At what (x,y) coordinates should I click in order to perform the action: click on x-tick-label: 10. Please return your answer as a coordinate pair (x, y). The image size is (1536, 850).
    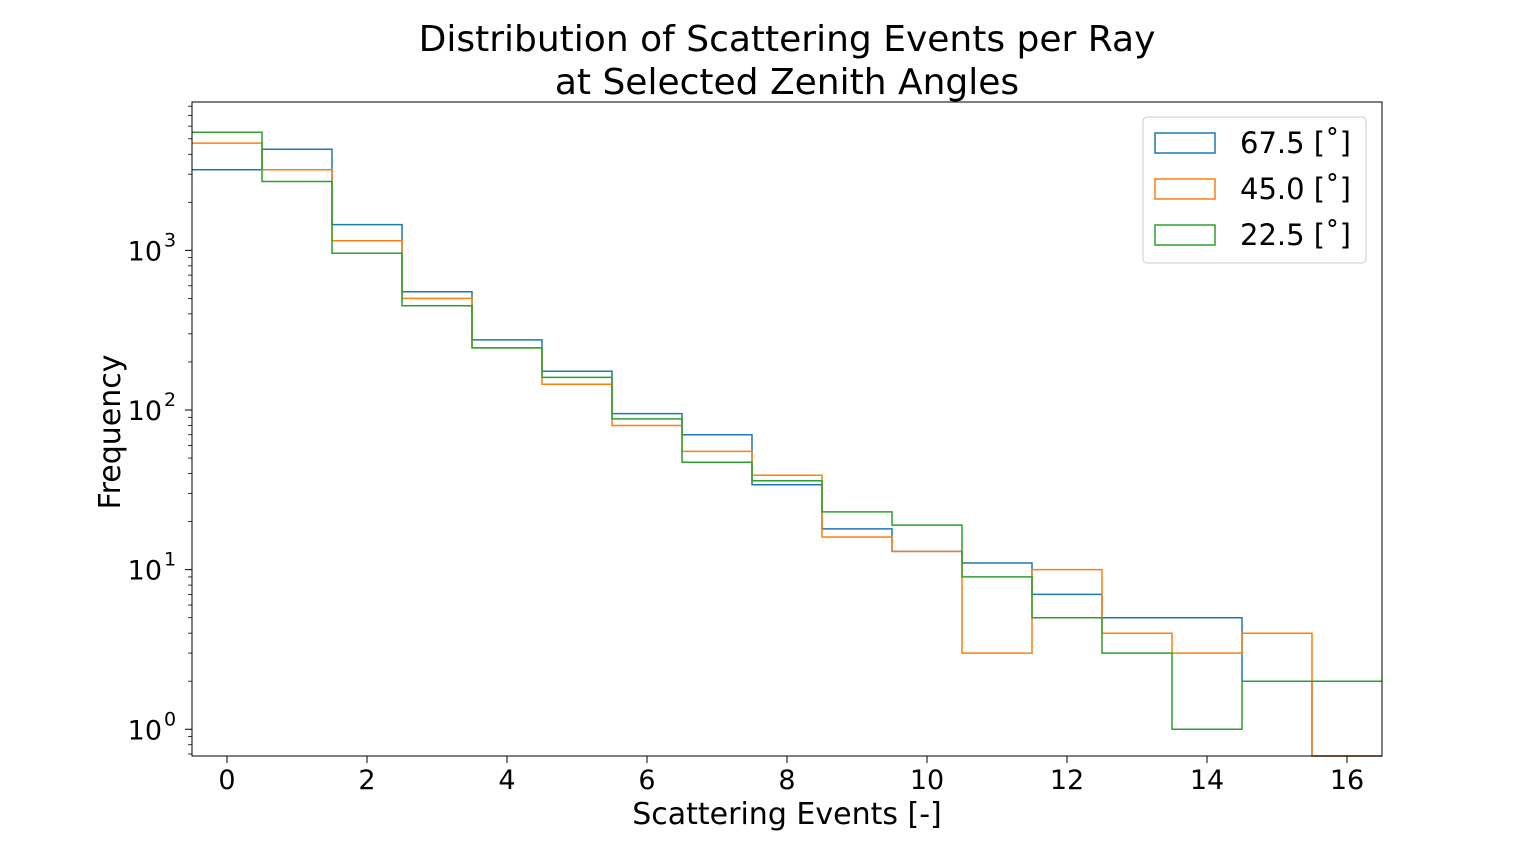
    Looking at the image, I should click on (927, 780).